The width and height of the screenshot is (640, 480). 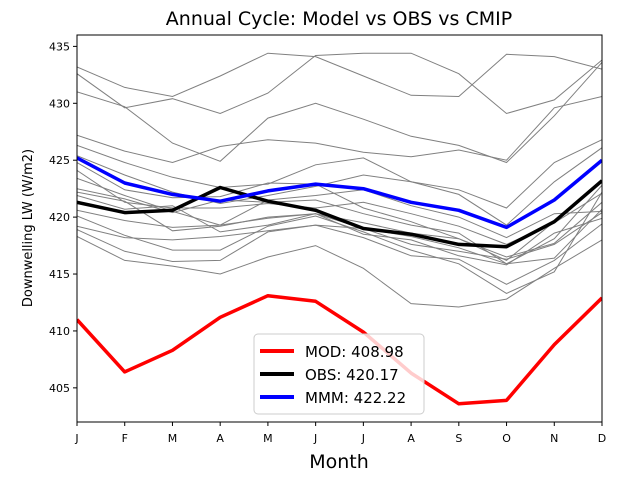 I want to click on y-tick-label: 435, so click(x=59, y=46).